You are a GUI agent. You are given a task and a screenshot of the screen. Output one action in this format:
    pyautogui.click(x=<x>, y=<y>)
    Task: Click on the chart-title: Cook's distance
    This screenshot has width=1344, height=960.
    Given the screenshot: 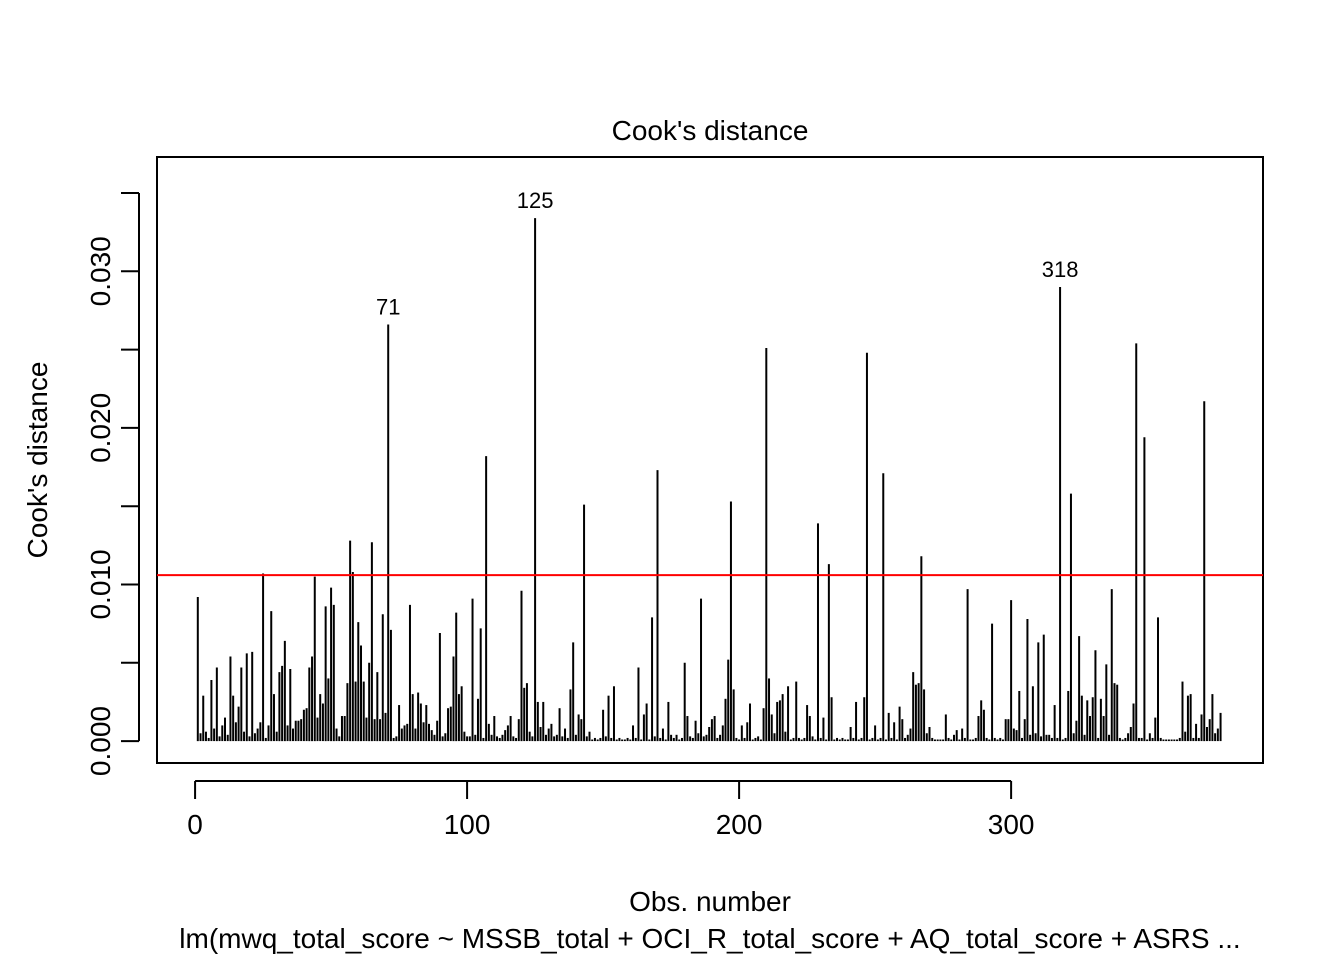 What is the action you would take?
    pyautogui.click(x=710, y=130)
    